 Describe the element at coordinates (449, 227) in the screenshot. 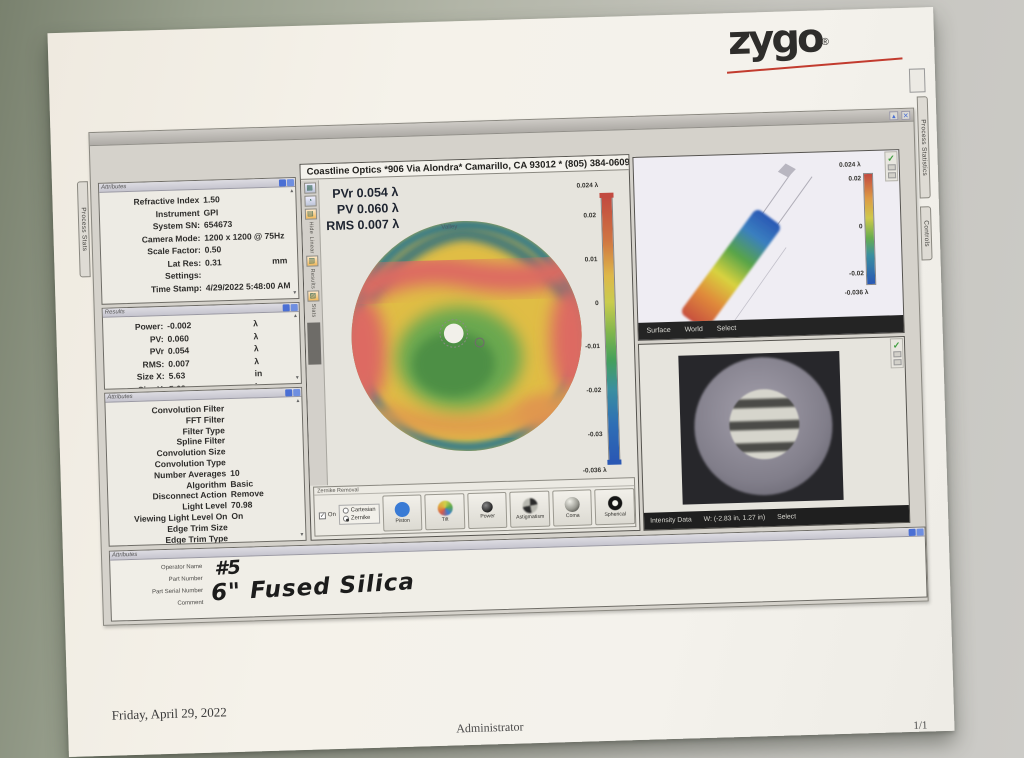

I see `valley-label: Valley` at that location.